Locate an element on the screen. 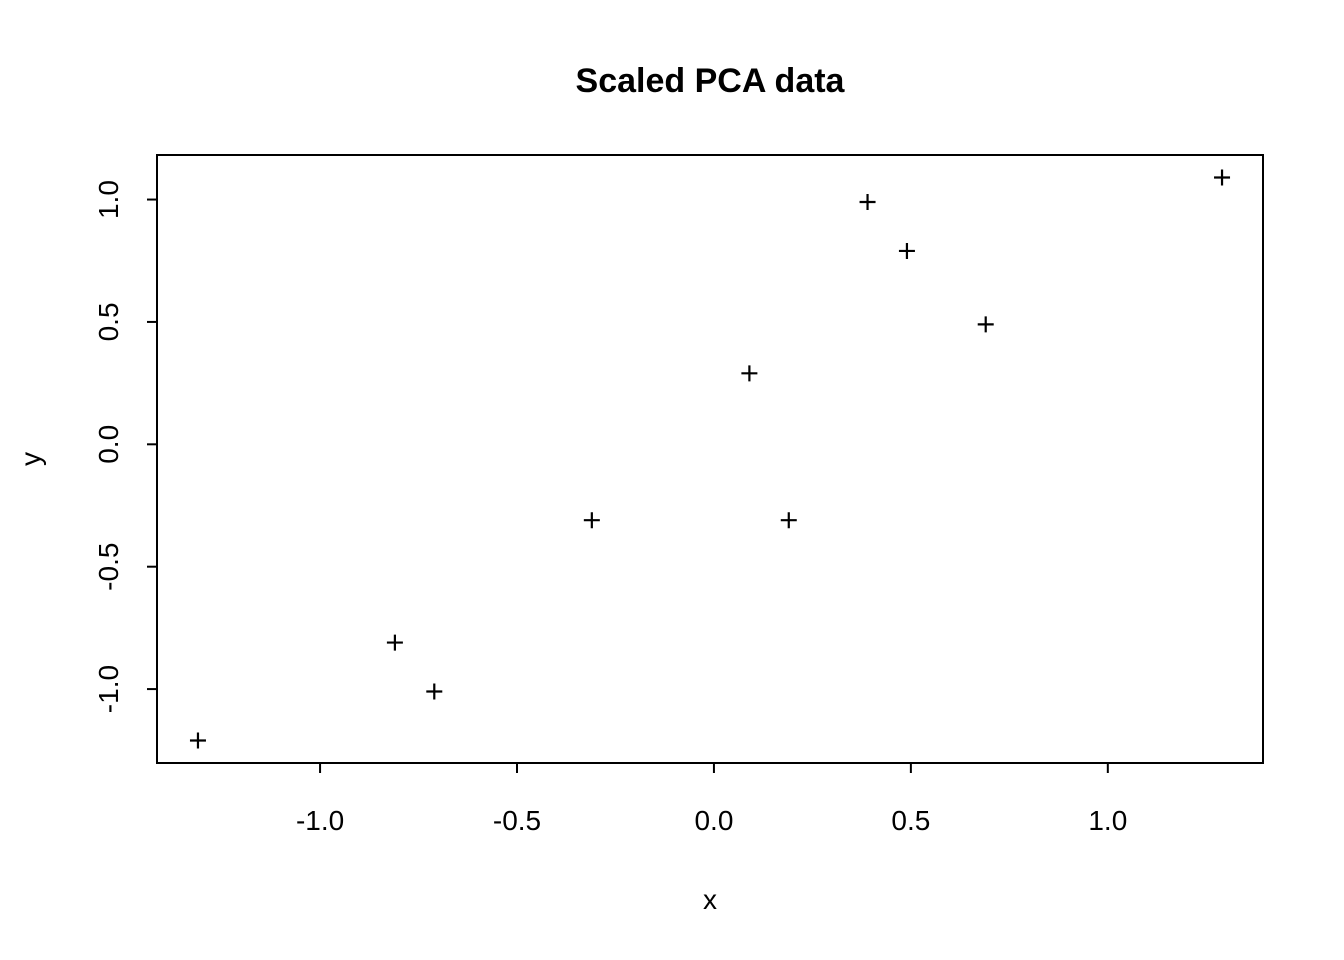 The height and width of the screenshot is (960, 1344). x-tick-label: 0.0 is located at coordinates (713, 820).